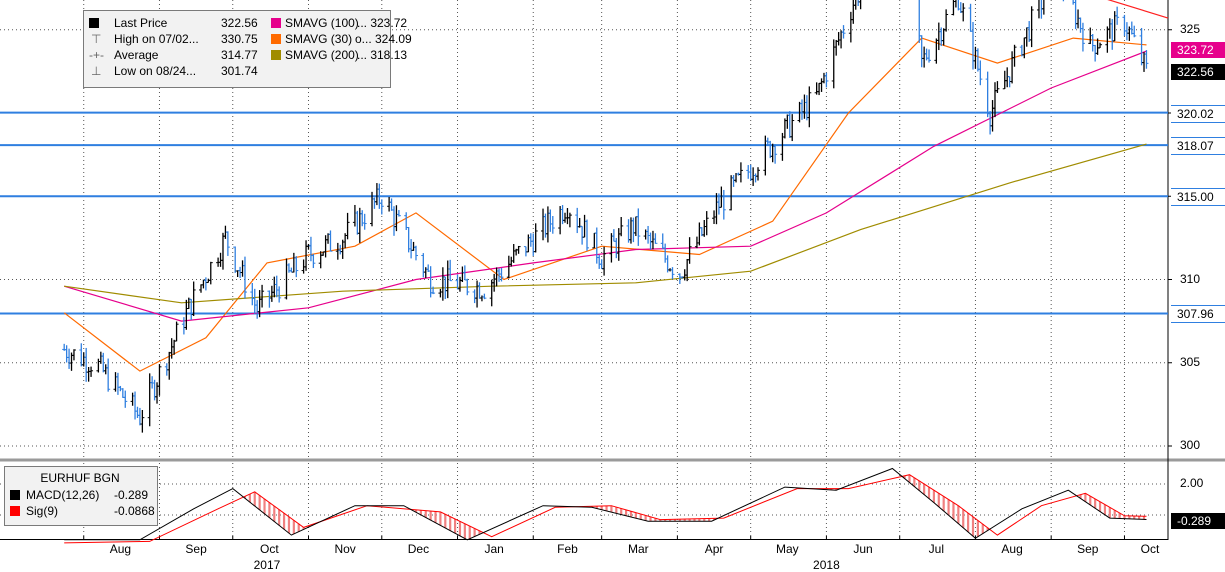 The image size is (1225, 572). Describe the element at coordinates (322, 23) in the screenshot. I see `legend-label: SMAVG (100)` at that location.